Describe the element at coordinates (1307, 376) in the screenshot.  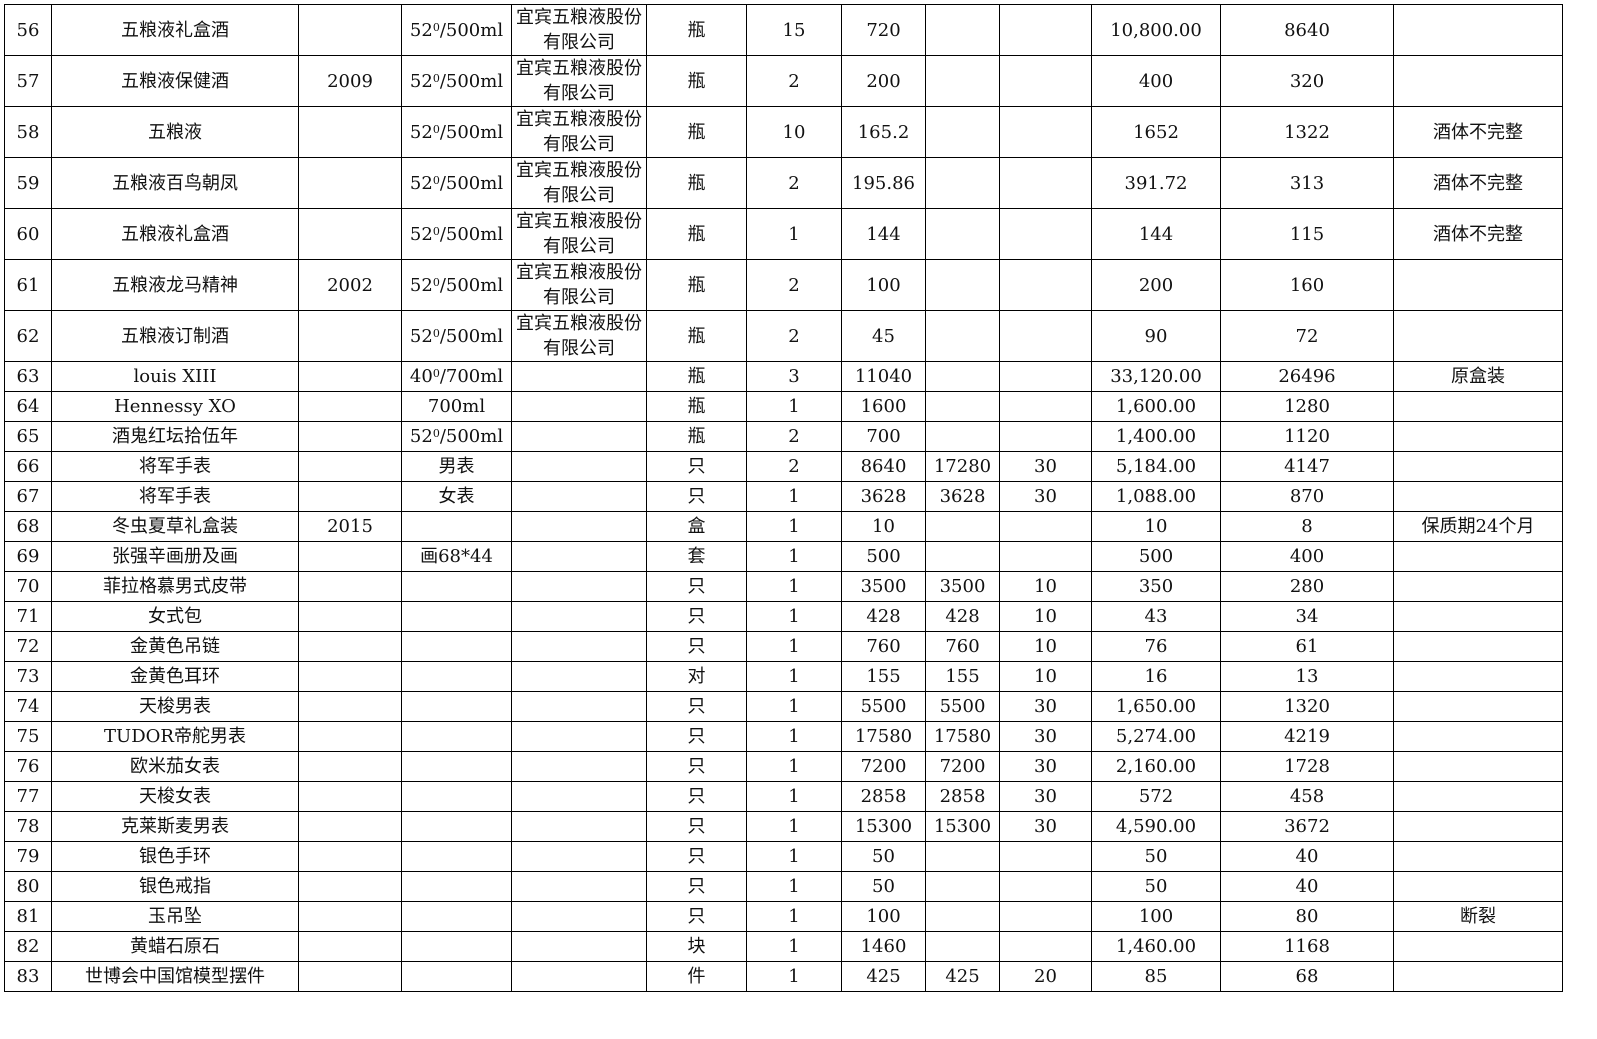
I see `cell-appraised-value: 26496` at that location.